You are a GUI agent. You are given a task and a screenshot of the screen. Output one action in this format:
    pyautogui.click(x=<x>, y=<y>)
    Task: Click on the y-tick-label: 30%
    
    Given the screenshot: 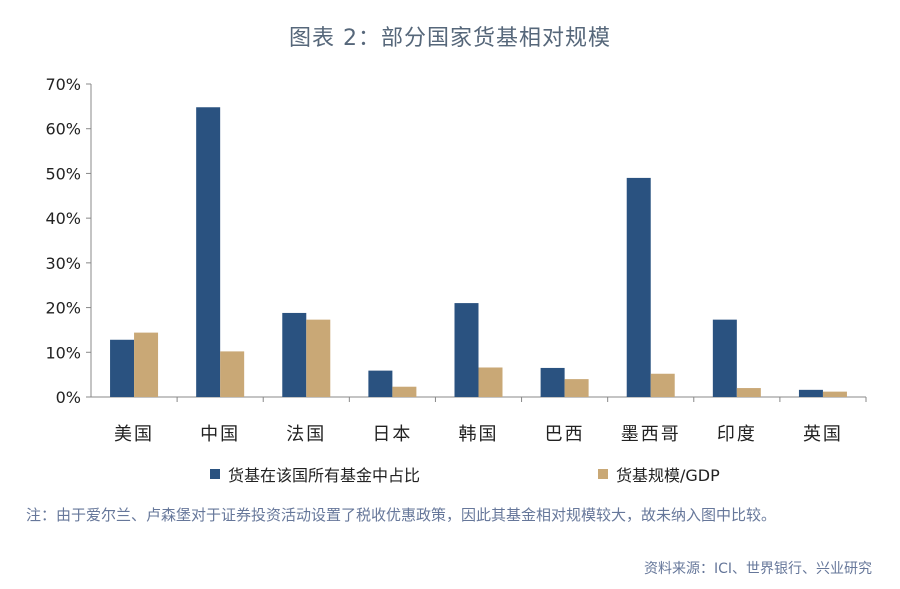 What is the action you would take?
    pyautogui.click(x=63, y=263)
    